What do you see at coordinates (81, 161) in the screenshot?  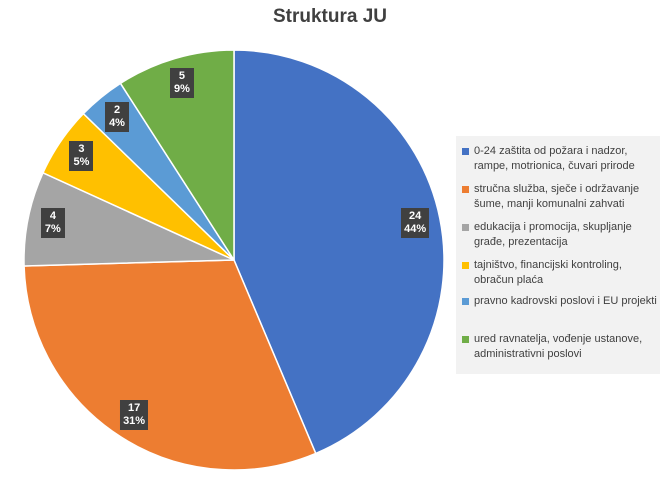 I see `slice-percent: 5%` at bounding box center [81, 161].